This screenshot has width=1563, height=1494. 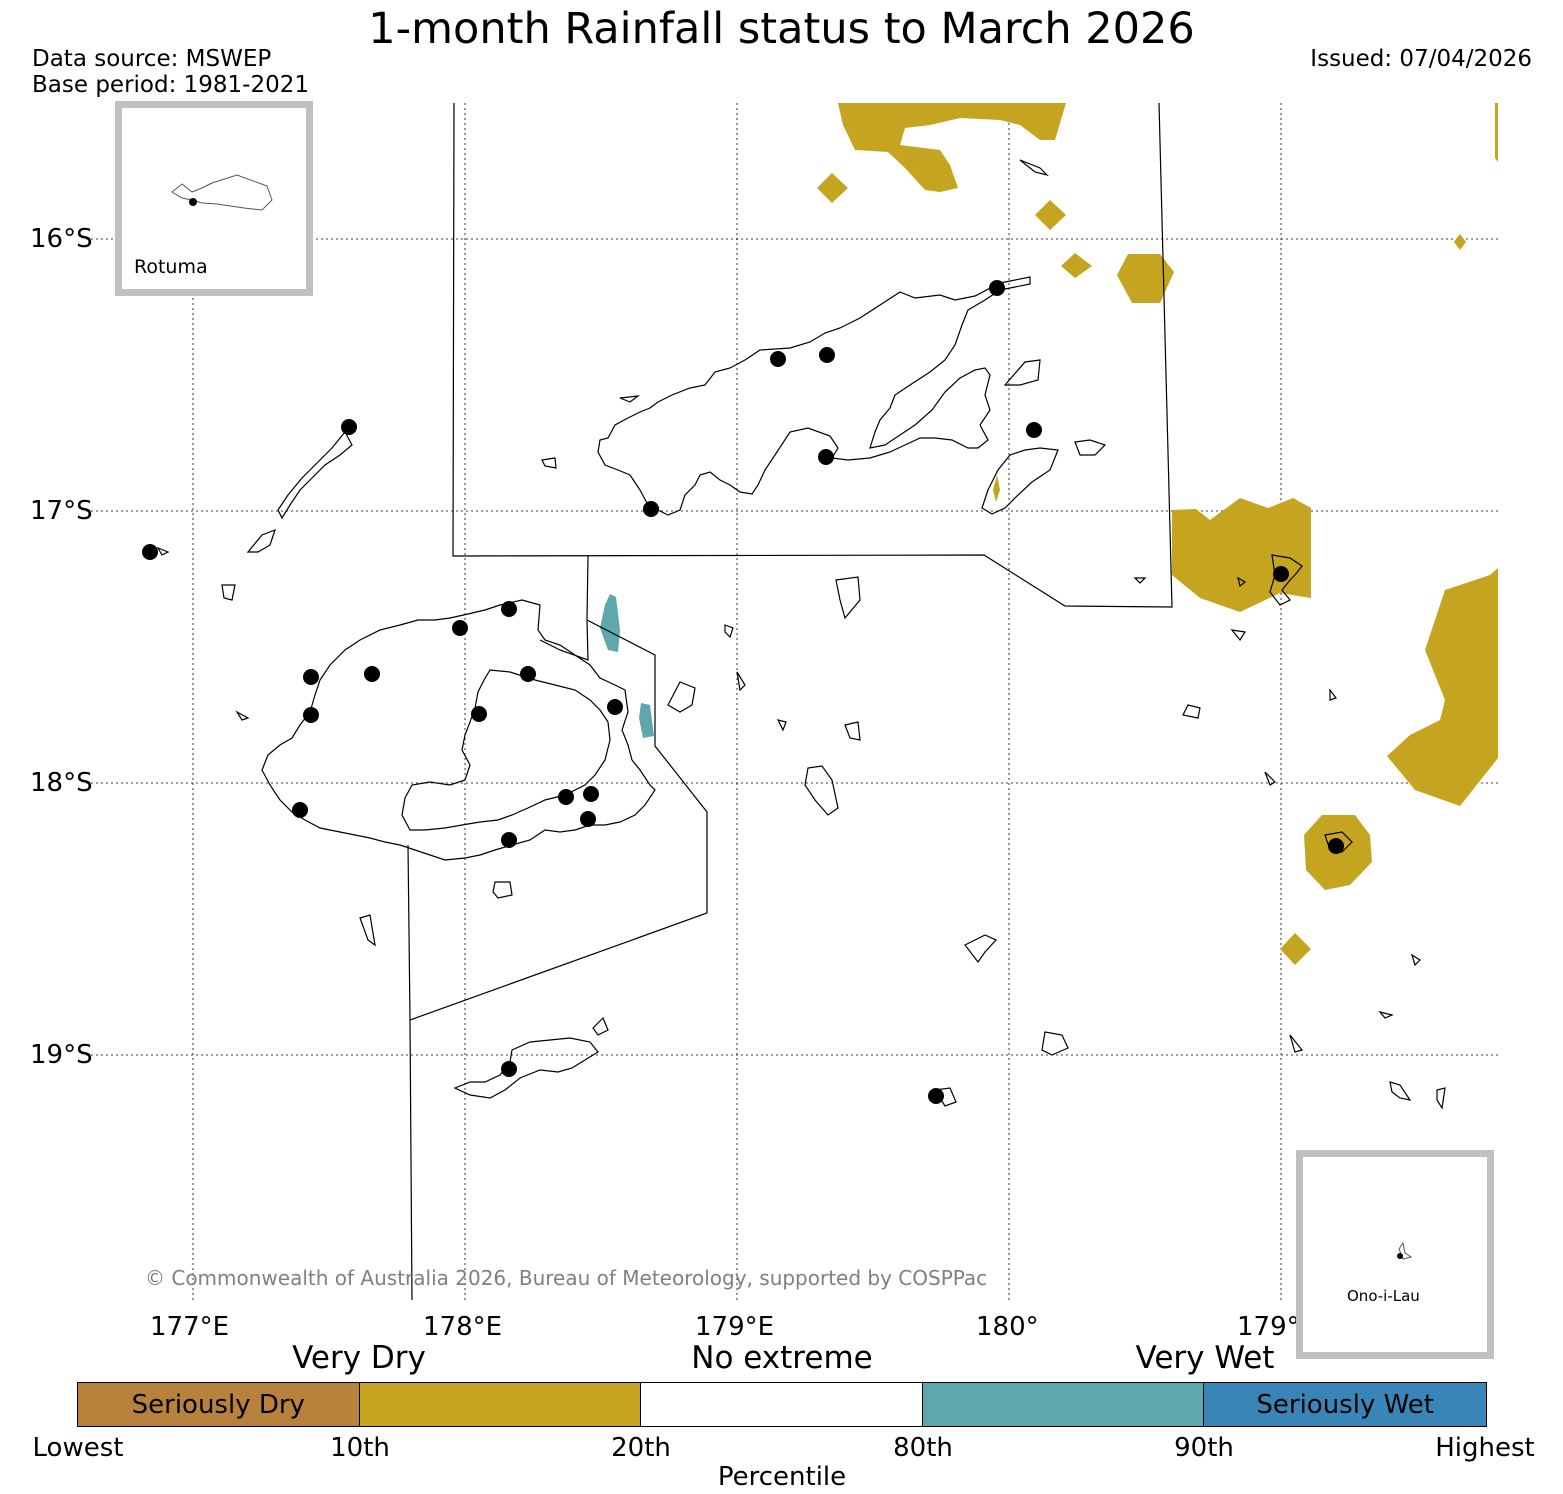 What do you see at coordinates (681, 697) in the screenshot?
I see `island-gau` at bounding box center [681, 697].